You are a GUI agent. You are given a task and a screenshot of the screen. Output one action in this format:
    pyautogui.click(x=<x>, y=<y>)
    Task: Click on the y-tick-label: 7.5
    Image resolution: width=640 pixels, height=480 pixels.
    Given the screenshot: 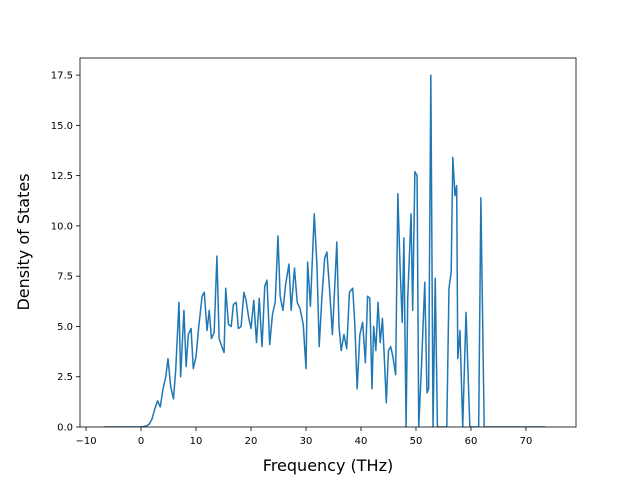 What is the action you would take?
    pyautogui.click(x=65, y=277)
    